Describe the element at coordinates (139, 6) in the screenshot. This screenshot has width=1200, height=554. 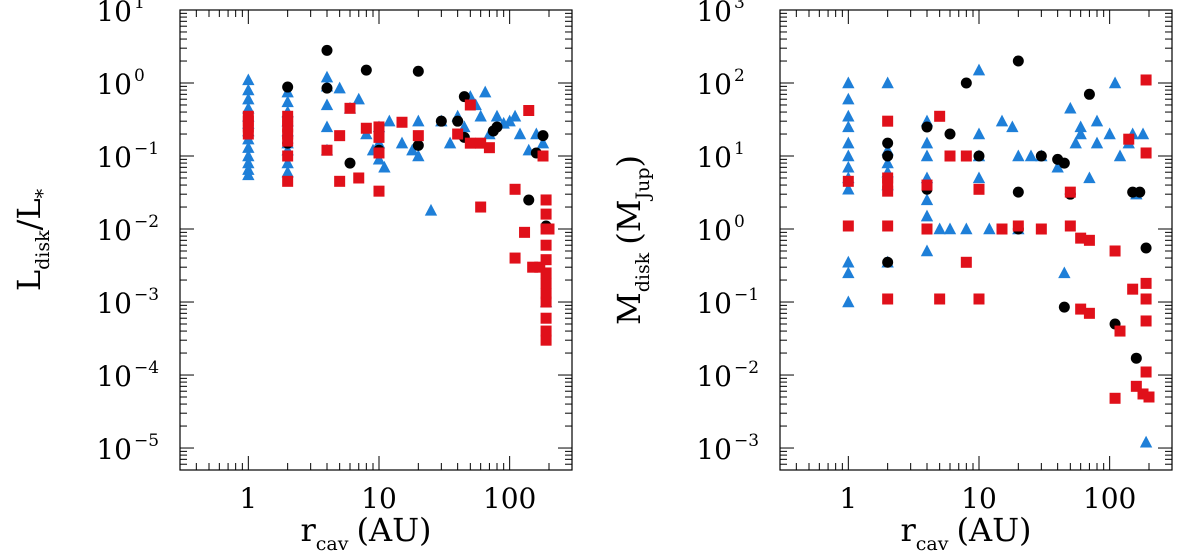
I see `y-tick-exponent: 1` at that location.